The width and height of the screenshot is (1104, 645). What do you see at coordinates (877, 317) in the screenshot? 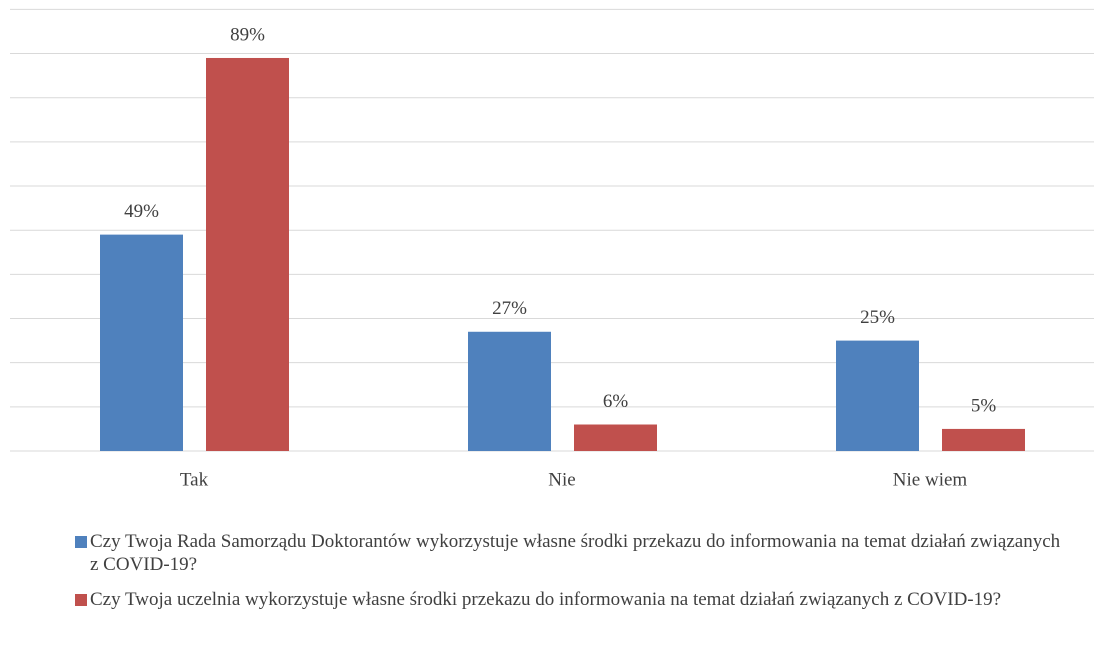
I see `value-label: 25%` at bounding box center [877, 317].